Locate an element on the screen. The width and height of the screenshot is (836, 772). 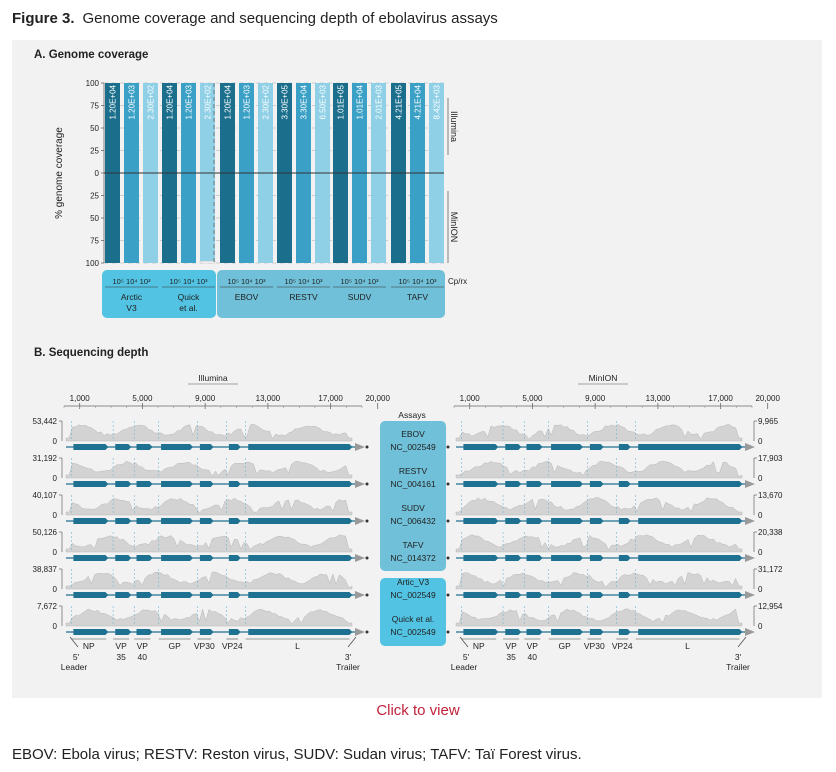
depth-x-tick-label: 20,000 is located at coordinates (767, 398).